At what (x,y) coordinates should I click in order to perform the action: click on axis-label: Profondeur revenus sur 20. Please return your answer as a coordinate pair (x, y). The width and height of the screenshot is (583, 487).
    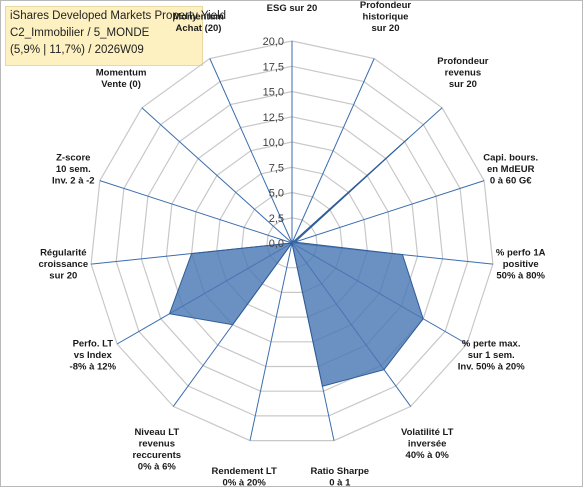
    Looking at the image, I should click on (462, 73).